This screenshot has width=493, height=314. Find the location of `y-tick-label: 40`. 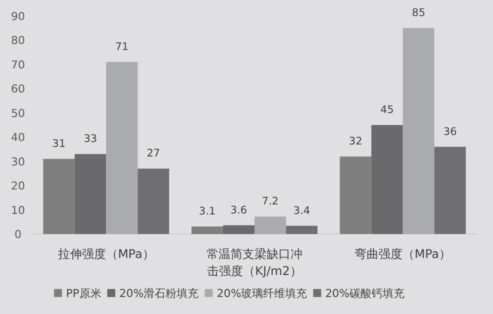

y-tick-label: 40 is located at coordinates (18, 137).